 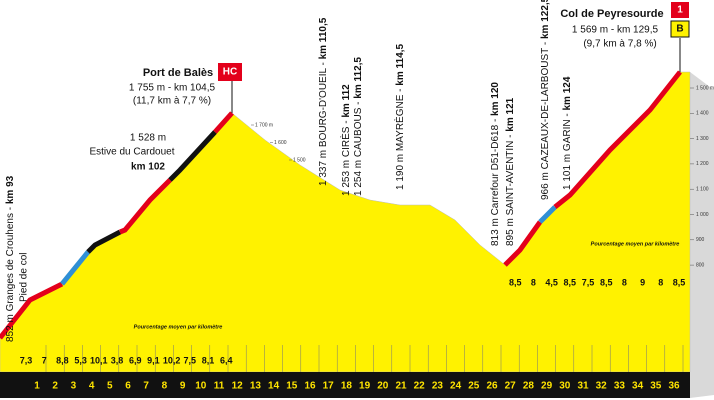 I want to click on km-label: 34, so click(x=638, y=386).